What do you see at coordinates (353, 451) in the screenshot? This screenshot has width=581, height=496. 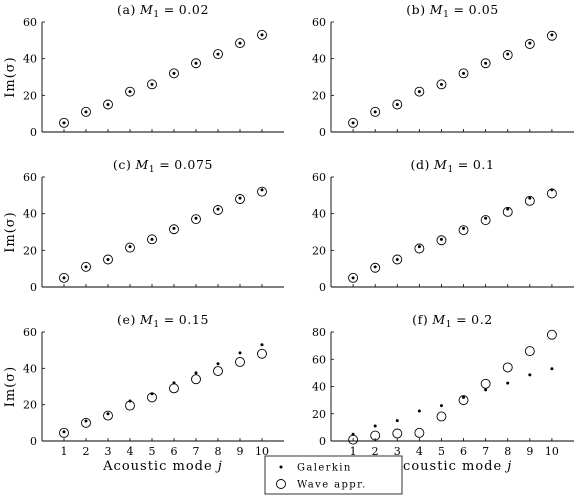 I see `x-tick-label: 1` at bounding box center [353, 451].